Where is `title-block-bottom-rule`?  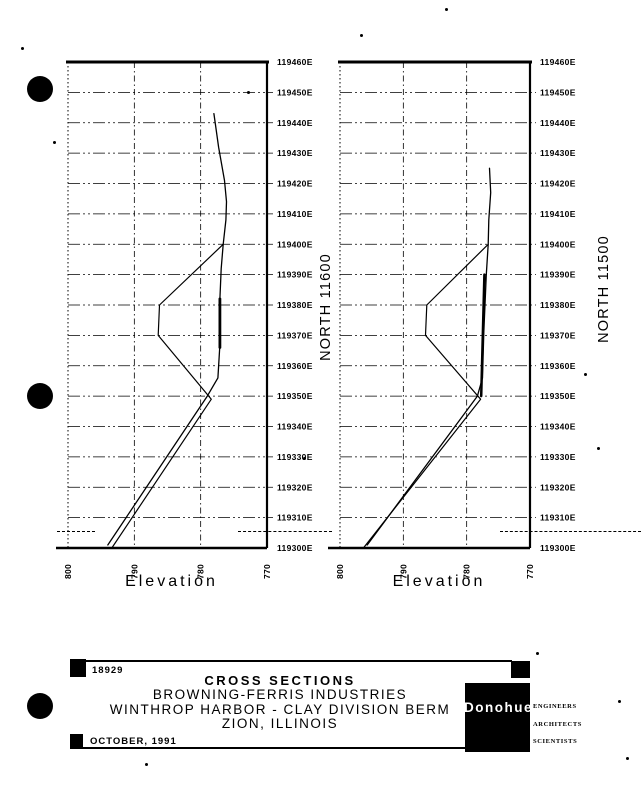
title-block-bottom-rule is located at coordinates (291, 748).